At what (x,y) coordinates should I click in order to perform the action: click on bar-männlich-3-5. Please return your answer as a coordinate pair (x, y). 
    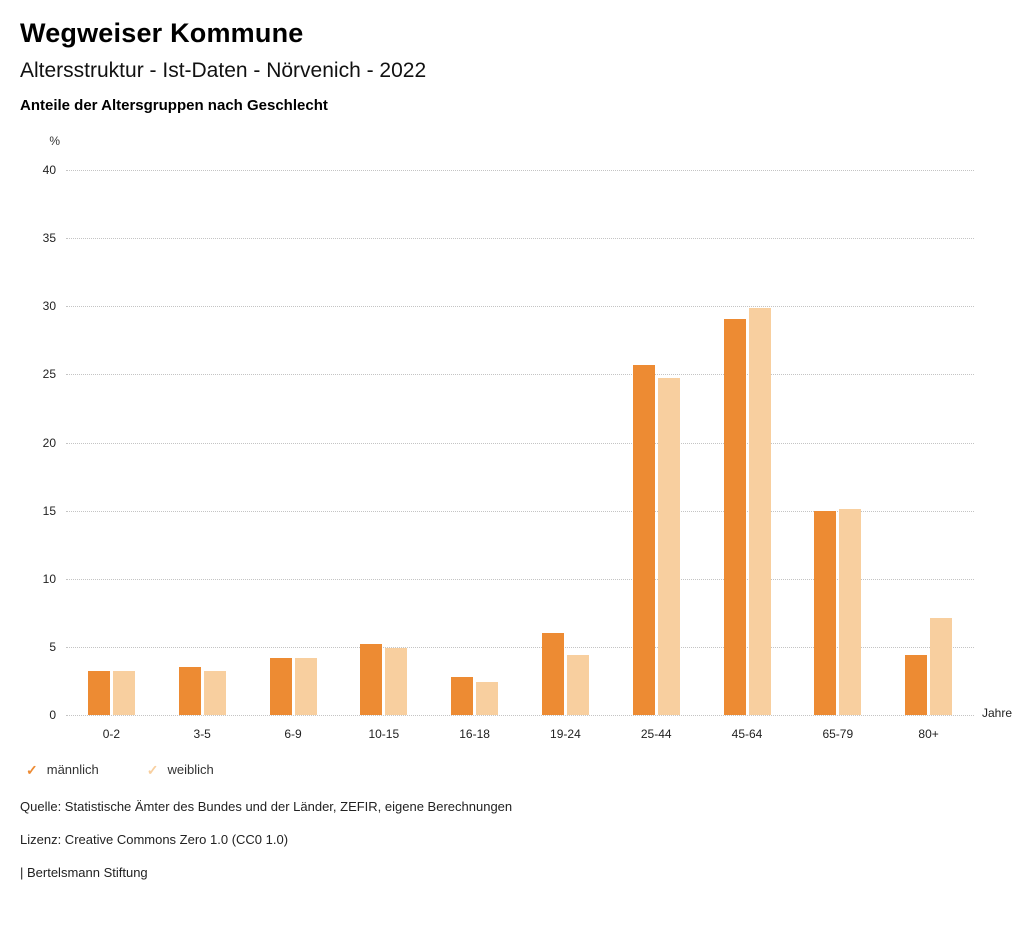
    Looking at the image, I should click on (189, 691).